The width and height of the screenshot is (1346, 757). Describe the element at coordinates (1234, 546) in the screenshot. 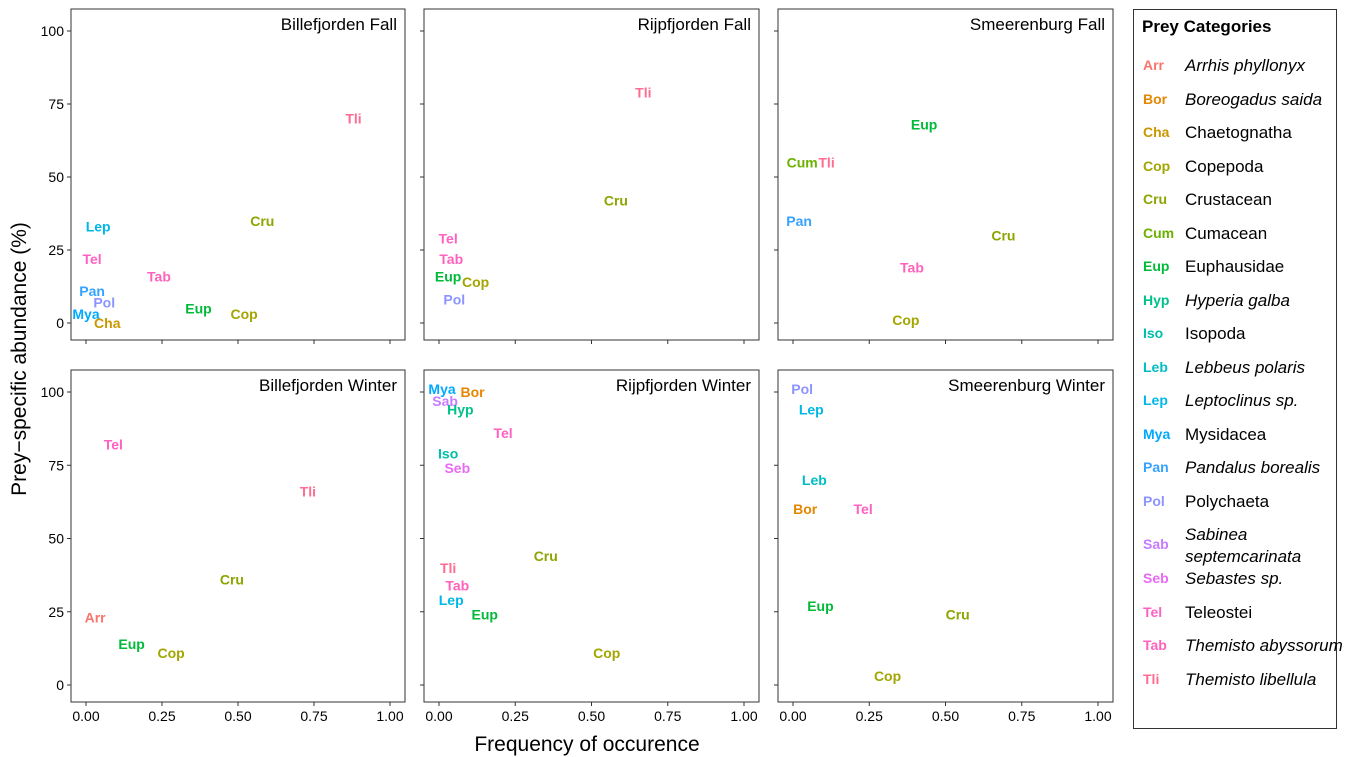

I see `legend-item: Sab Sabinea septemcarinata` at that location.